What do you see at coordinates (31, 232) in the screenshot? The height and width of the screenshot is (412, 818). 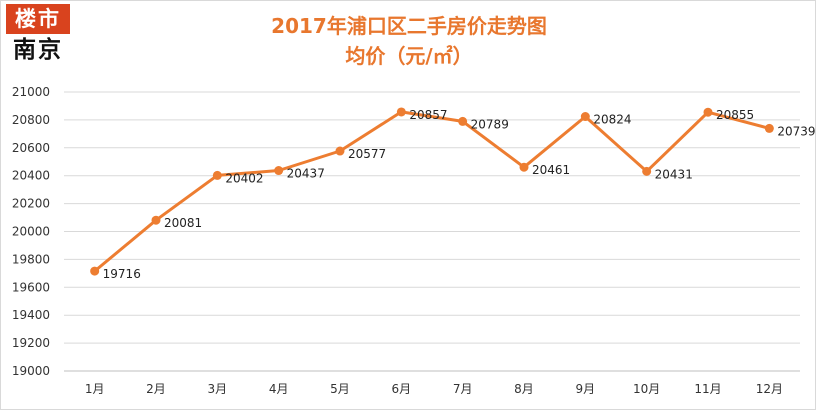 I see `y-tick-label: 20000` at bounding box center [31, 232].